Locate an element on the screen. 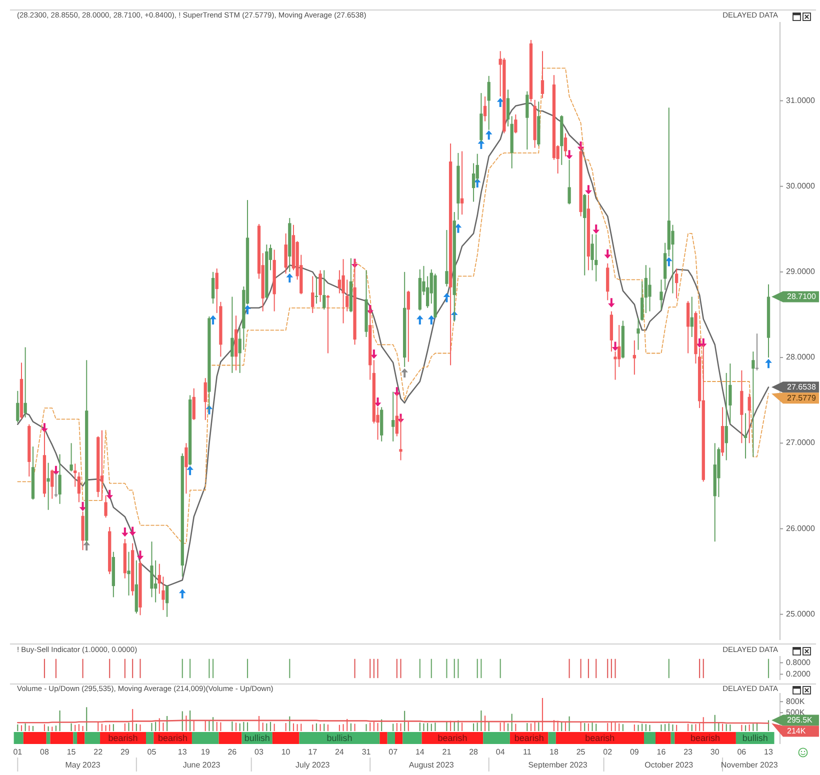  annotation: 295.5K is located at coordinates (800, 720).